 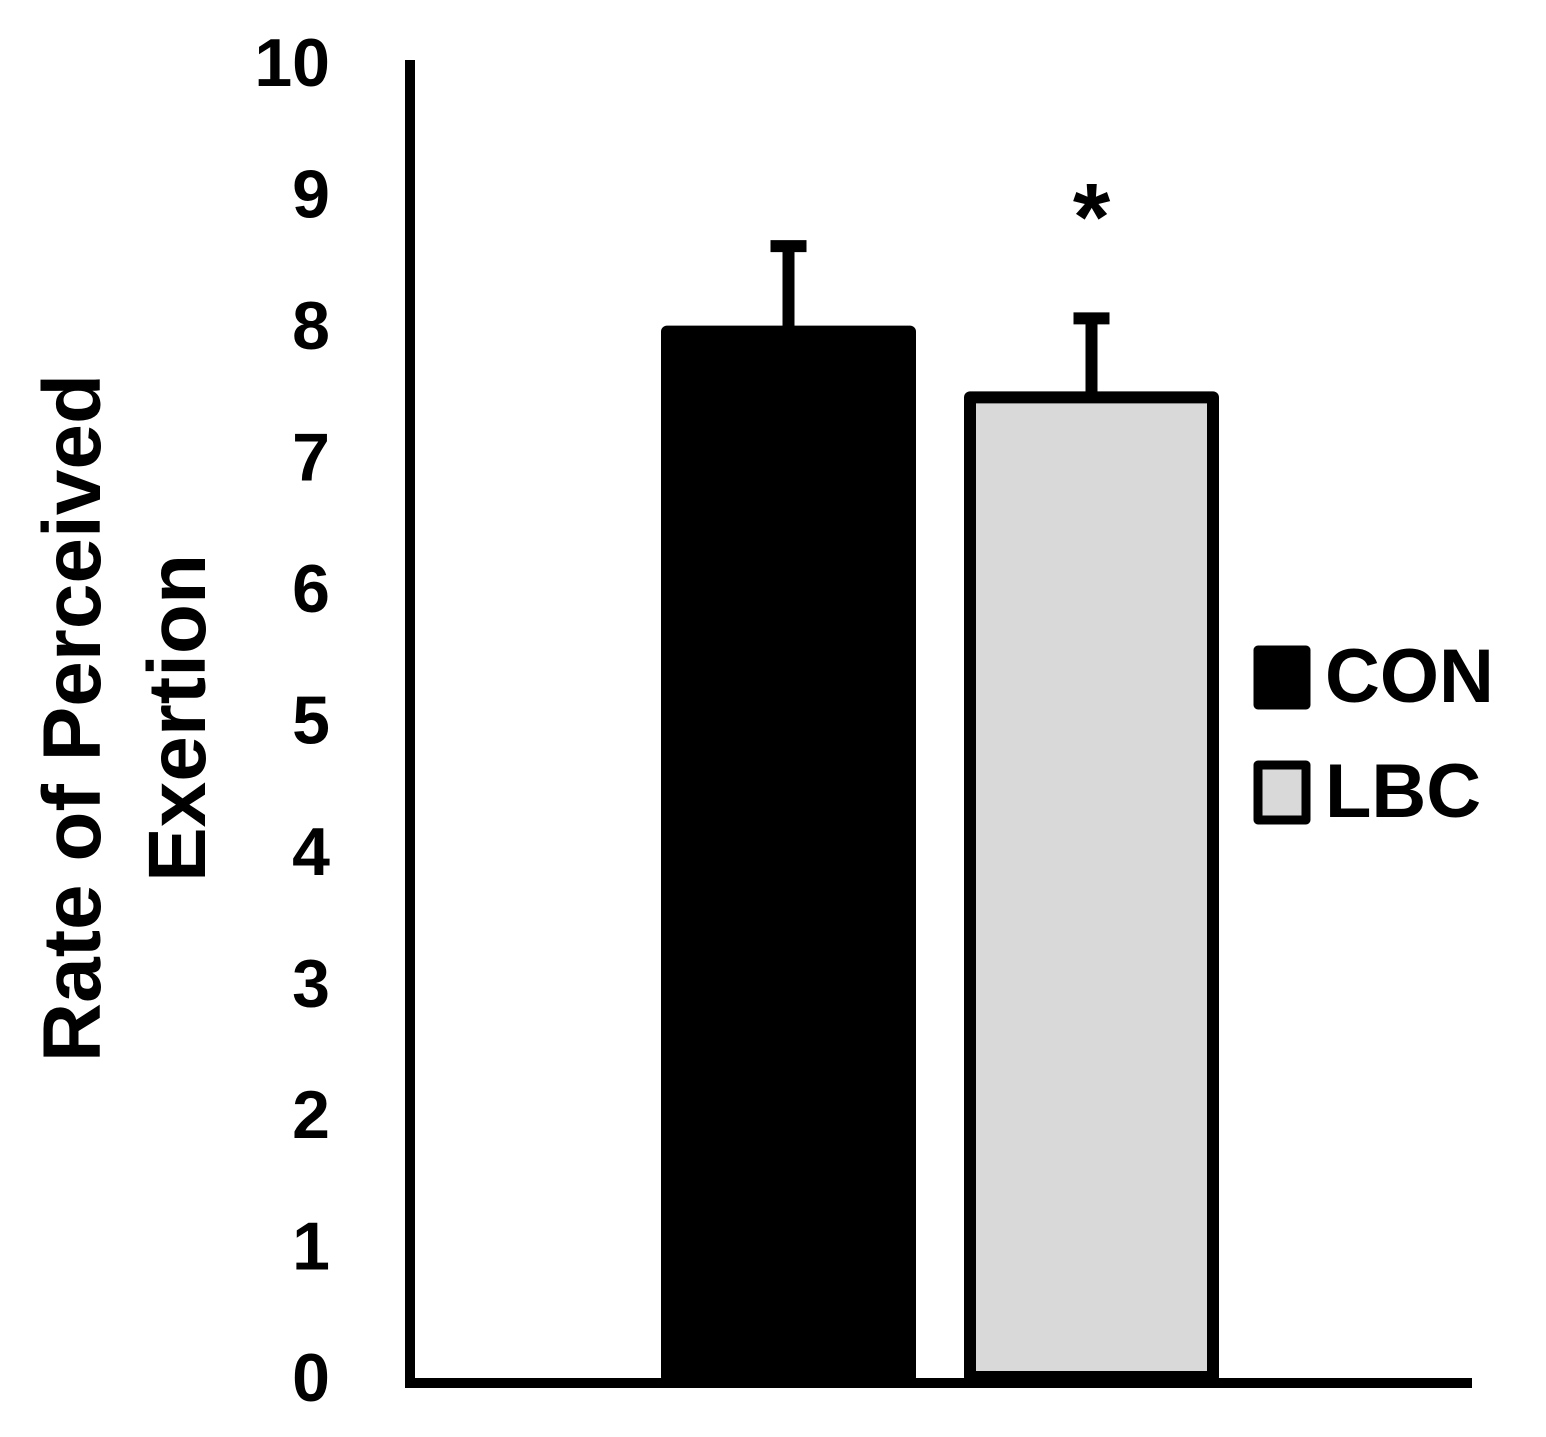 I want to click on bar-con, so click(x=788, y=854).